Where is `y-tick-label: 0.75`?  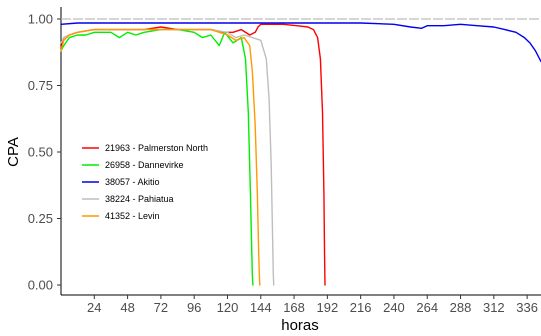
y-tick-label: 0.75 is located at coordinates (40, 85).